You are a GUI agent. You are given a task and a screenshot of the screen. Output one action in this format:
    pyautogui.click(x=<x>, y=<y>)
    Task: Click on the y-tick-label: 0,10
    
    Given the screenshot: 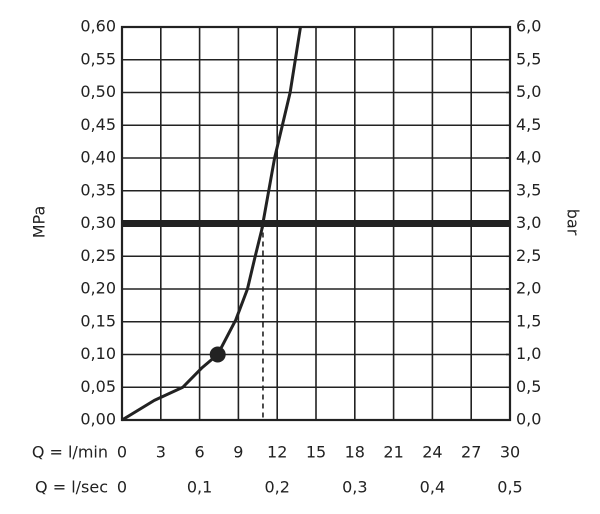 What is the action you would take?
    pyautogui.click(x=98, y=353)
    